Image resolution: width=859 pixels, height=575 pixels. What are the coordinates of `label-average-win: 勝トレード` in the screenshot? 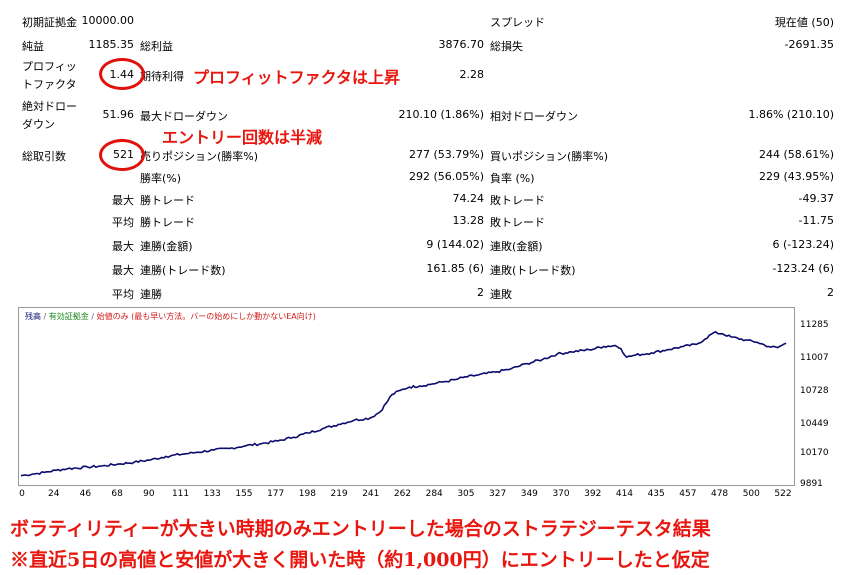 It's located at (167, 222).